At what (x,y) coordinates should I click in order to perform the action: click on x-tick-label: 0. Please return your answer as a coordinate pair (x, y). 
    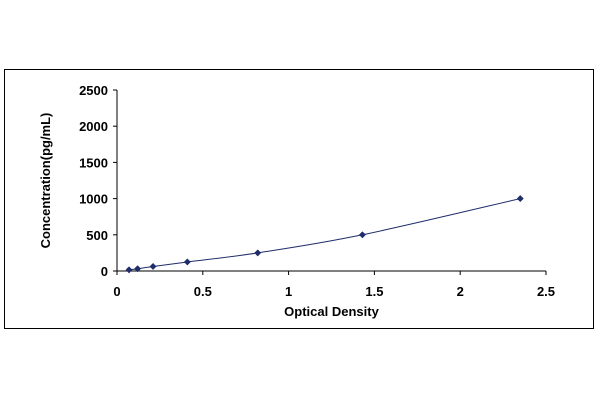
    Looking at the image, I should click on (116, 291).